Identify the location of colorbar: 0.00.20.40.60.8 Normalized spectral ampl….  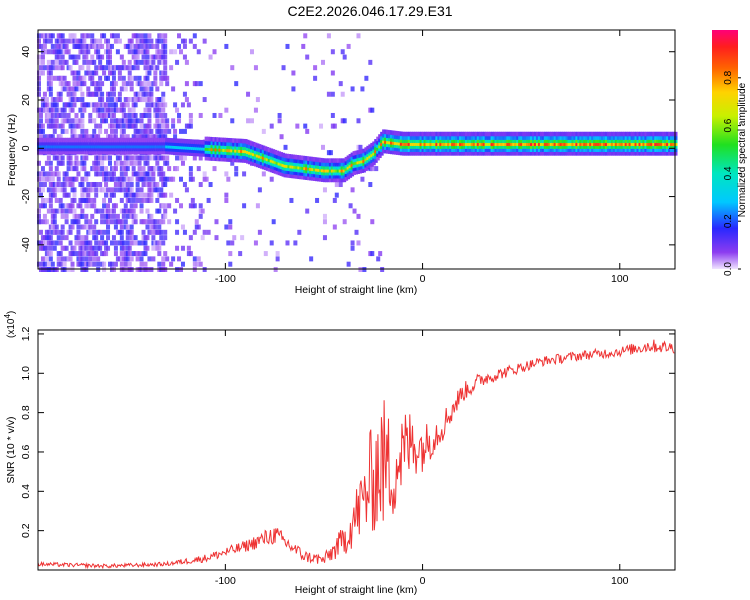
(730, 153).